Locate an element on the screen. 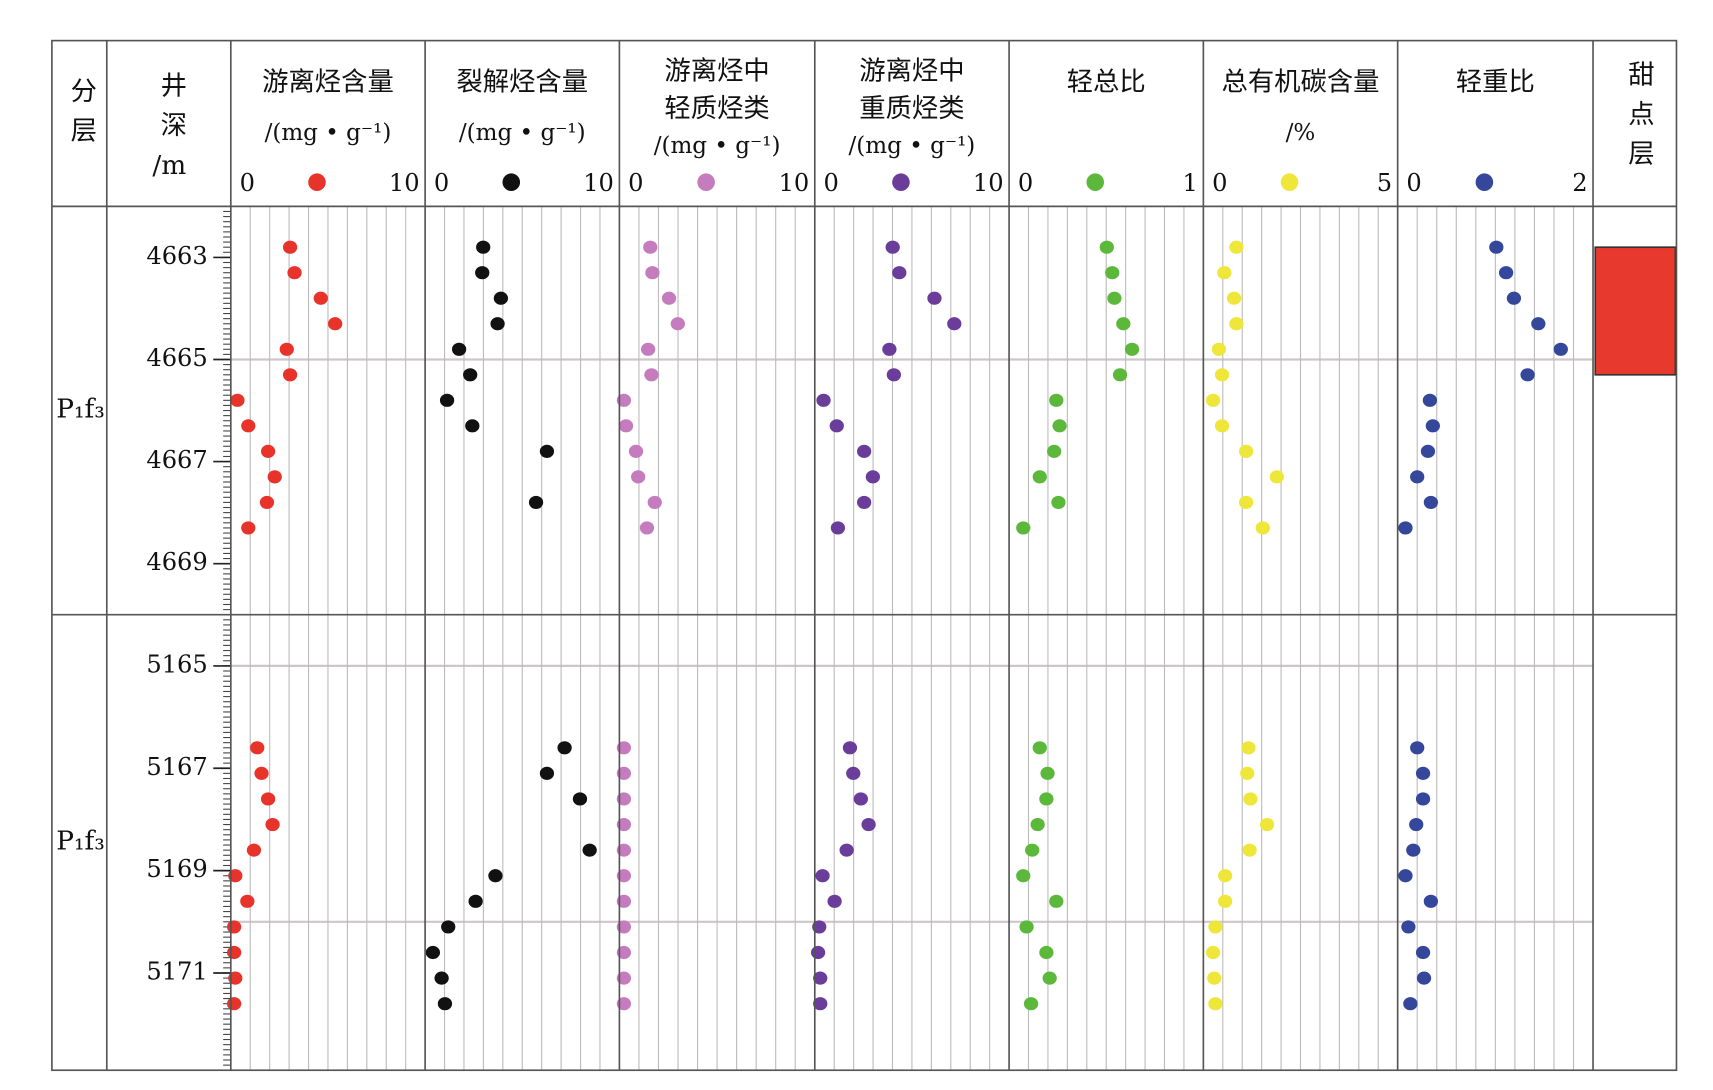 The width and height of the screenshot is (1713, 1090). sweet-spot is located at coordinates (1635, 311).